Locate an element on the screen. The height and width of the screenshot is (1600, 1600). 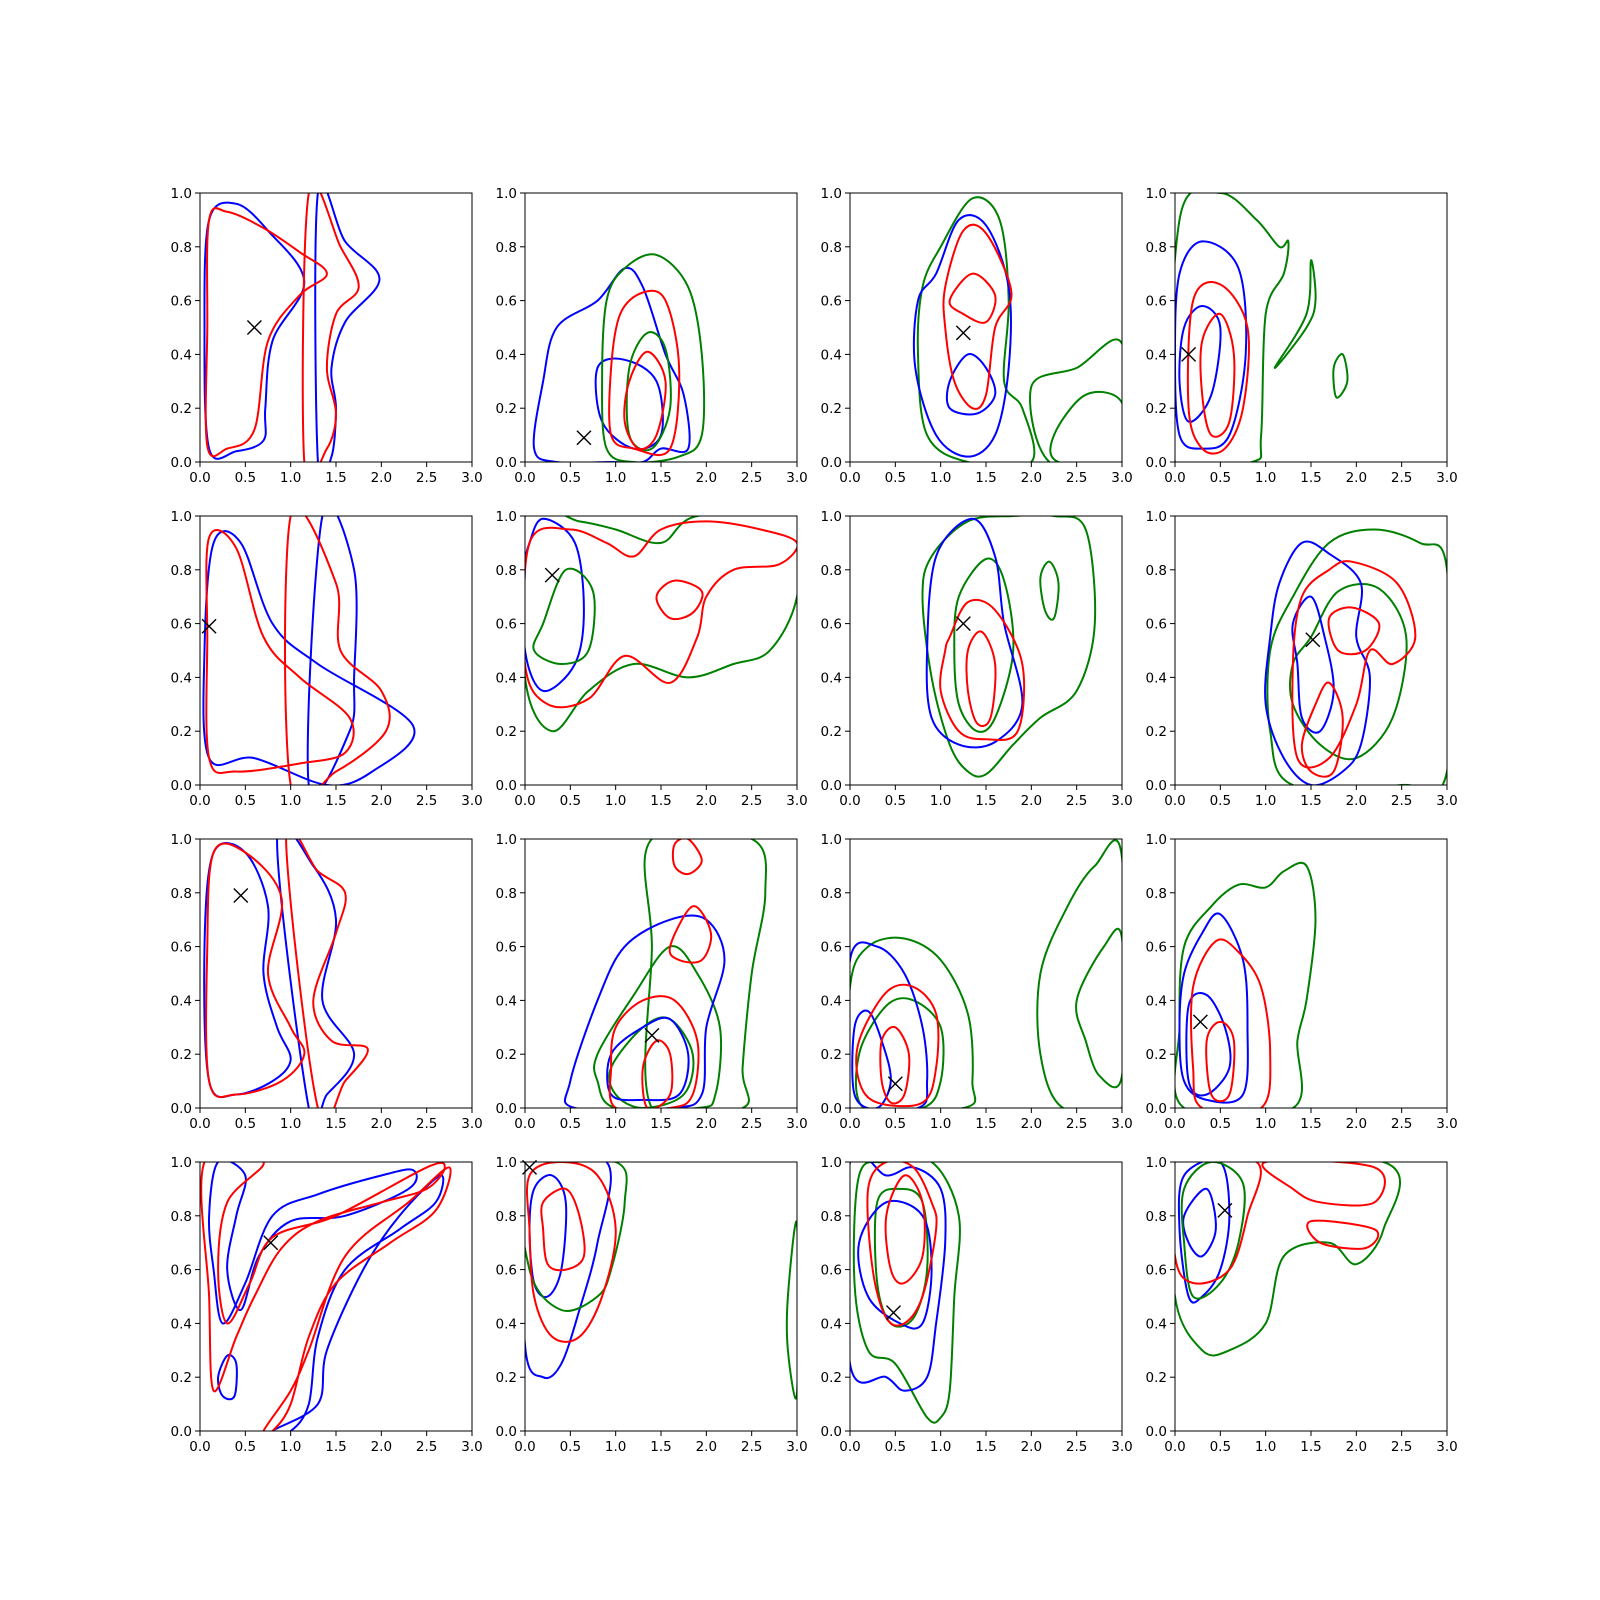
subplot-9: 0.0 0.5 1.0 1.5 2.0 2.5 3.0 0.0 0.2 0.4 0.6 0.8 1.0 is located at coordinates (327, 982).